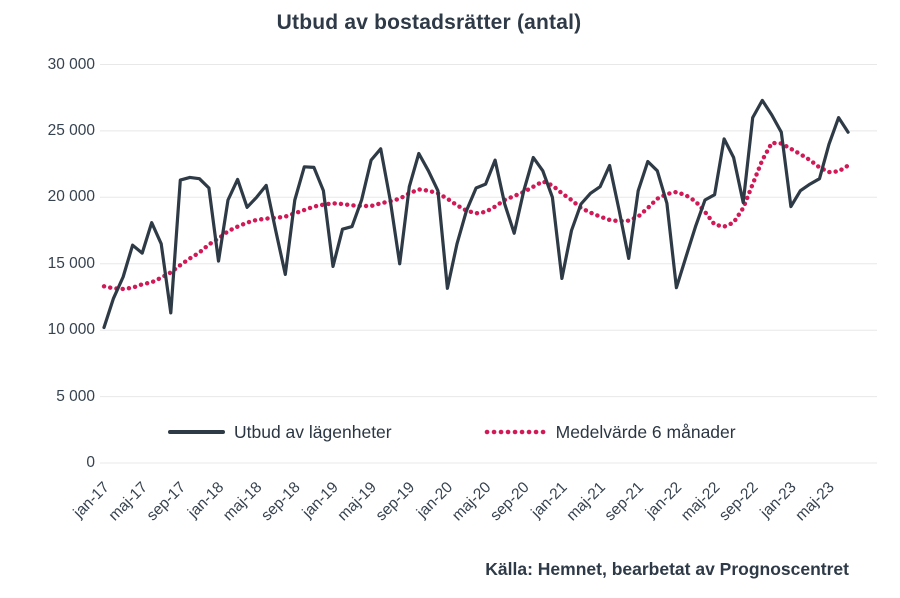 The width and height of the screenshot is (900, 598). What do you see at coordinates (75, 396) in the screenshot?
I see `y-axis-tick-label: 5 000` at bounding box center [75, 396].